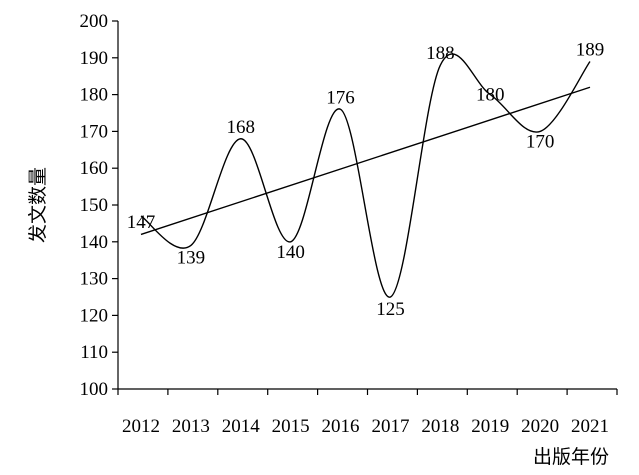 The image size is (639, 475). What do you see at coordinates (94, 389) in the screenshot?
I see `y-tick-label: 100` at bounding box center [94, 389].